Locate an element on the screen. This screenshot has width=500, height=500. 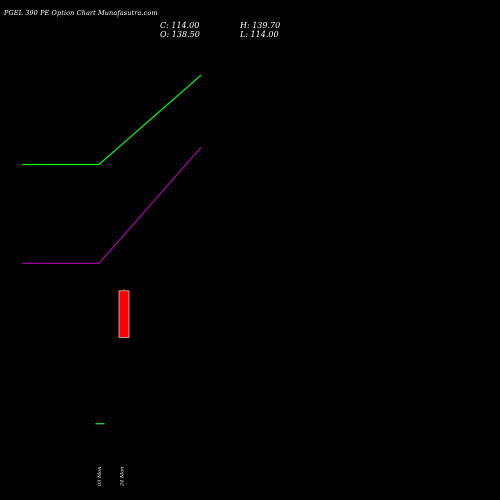
candles is located at coordinates (112, 356).